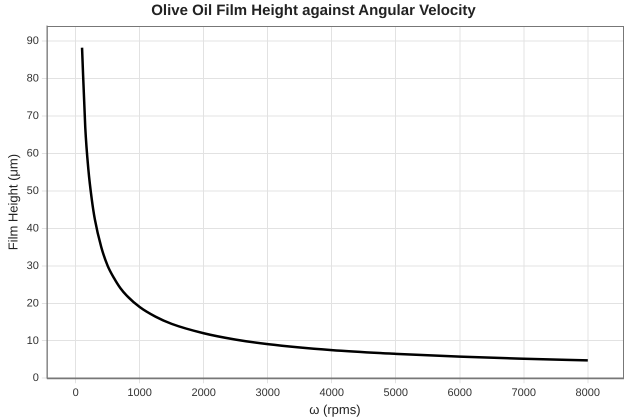 The image size is (635, 418). What do you see at coordinates (32, 153) in the screenshot?
I see `y-tick-label: 60` at bounding box center [32, 153].